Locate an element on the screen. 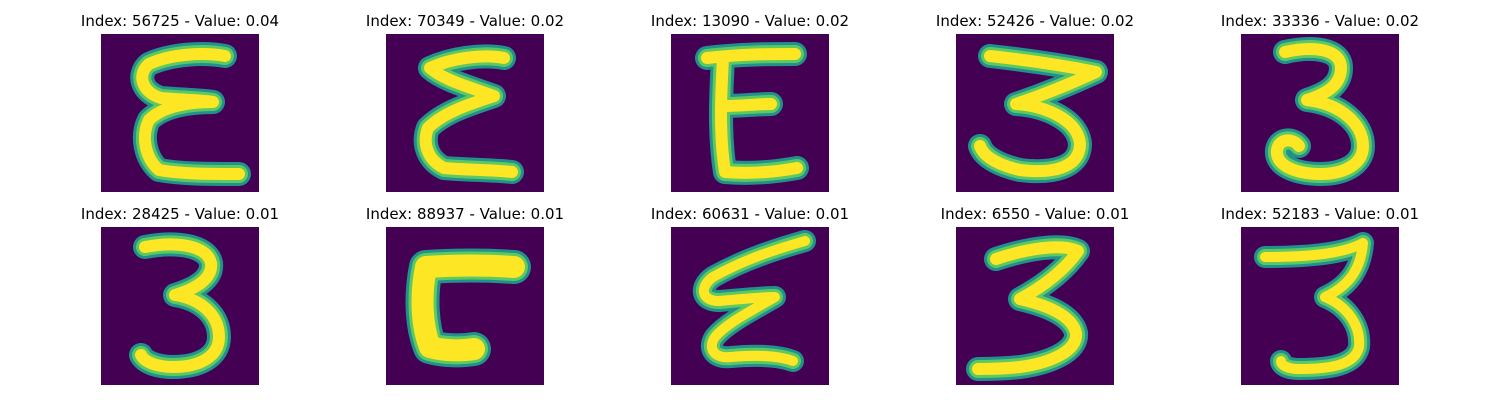 The image size is (1500, 400). panel-title: Index: 6550 - Value: 0.01 is located at coordinates (1035, 214).